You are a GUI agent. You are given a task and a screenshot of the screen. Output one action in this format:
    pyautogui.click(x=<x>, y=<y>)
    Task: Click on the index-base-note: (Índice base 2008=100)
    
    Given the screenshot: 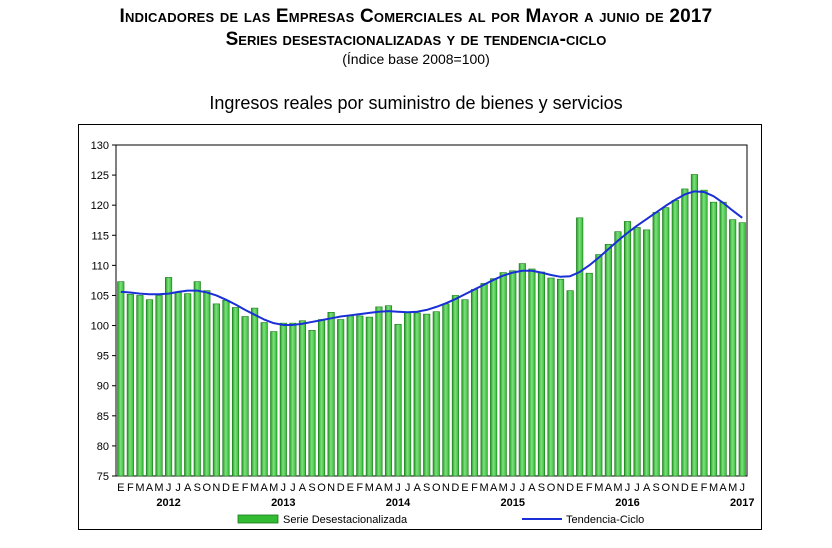 What is the action you would take?
    pyautogui.click(x=416, y=59)
    